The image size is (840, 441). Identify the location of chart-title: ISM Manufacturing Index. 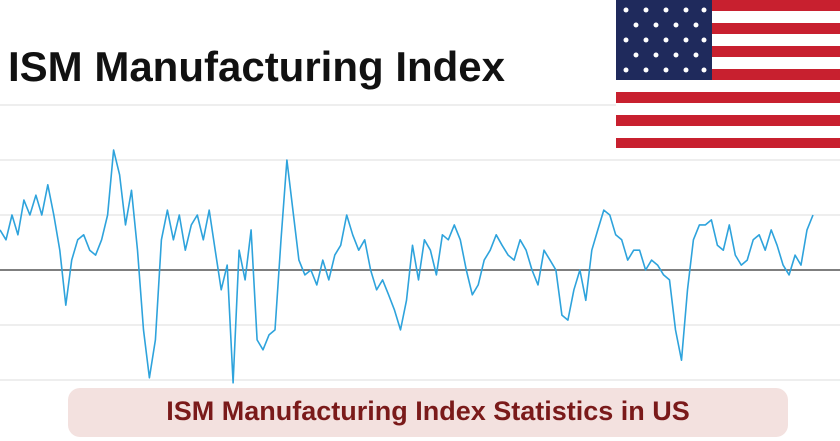
(257, 66).